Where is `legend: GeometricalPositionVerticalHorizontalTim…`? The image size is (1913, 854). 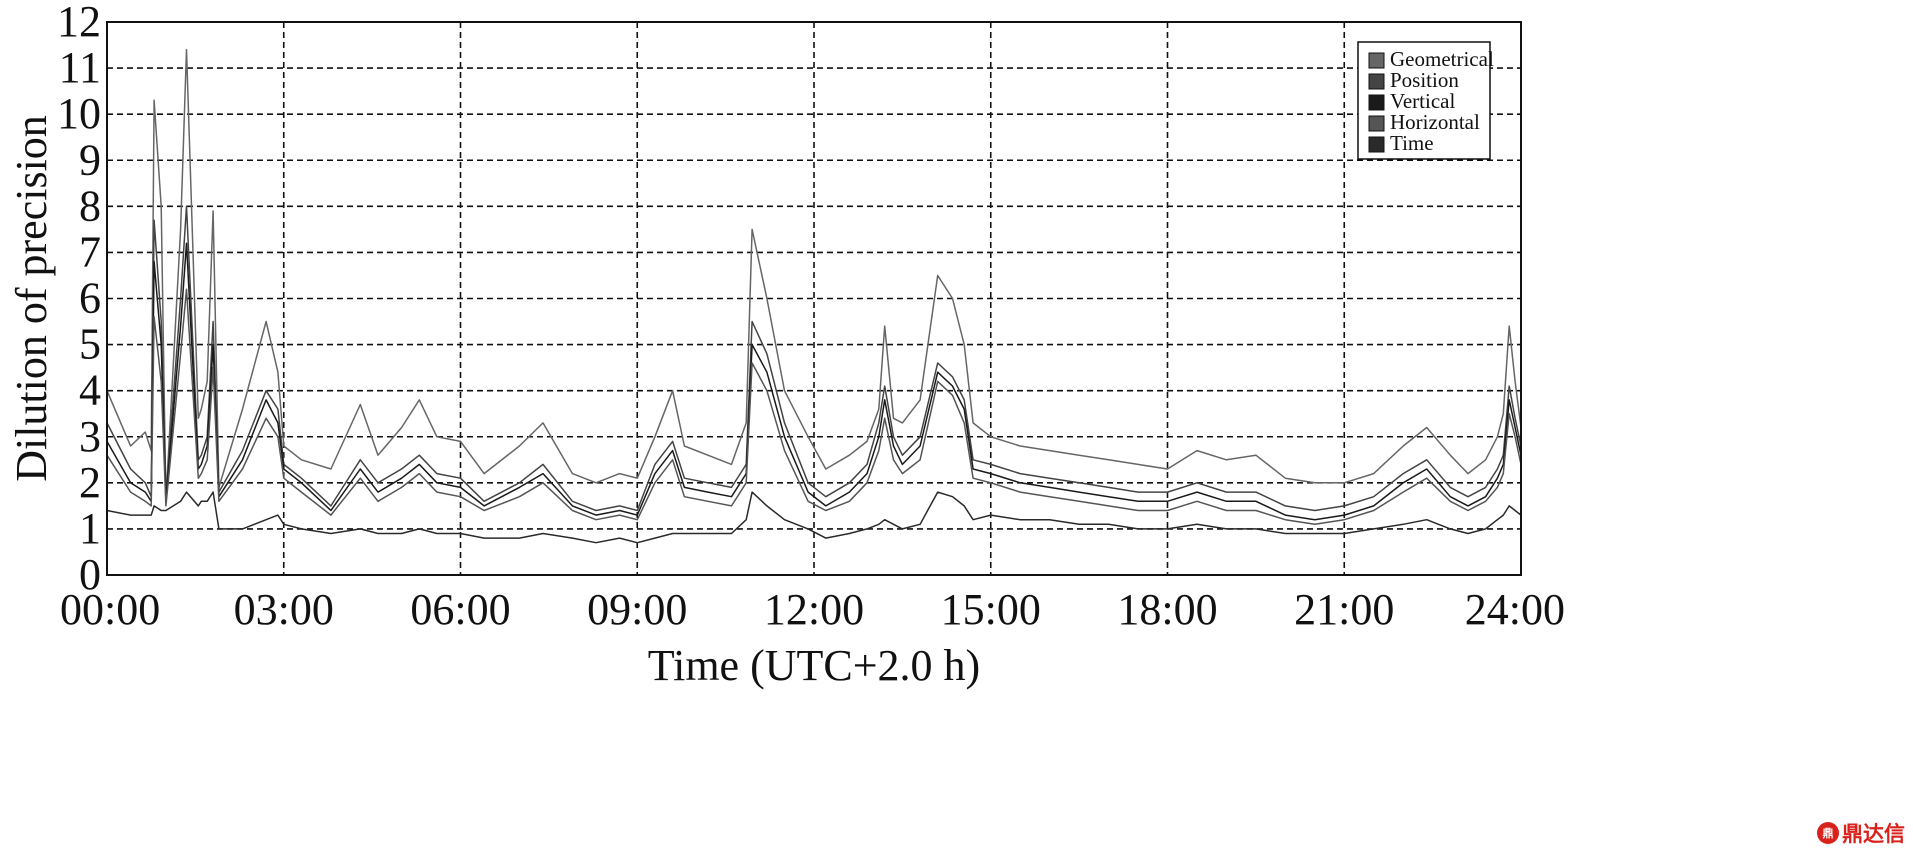 legend: GeometricalPositionVerticalHorizontalTim… is located at coordinates (1425, 100).